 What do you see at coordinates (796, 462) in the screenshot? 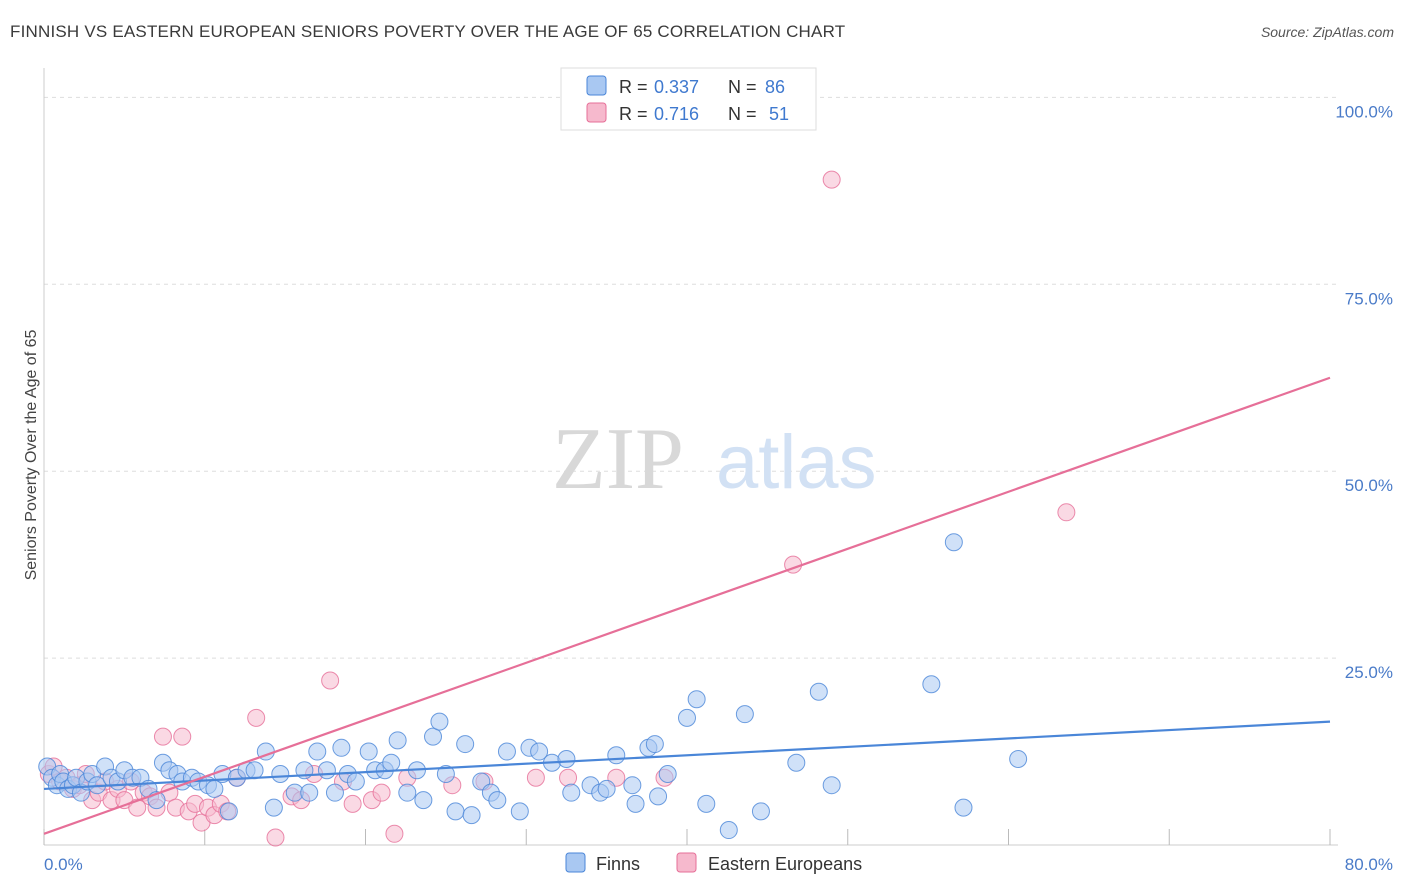
I see `watermark-atlas: atlas` at bounding box center [796, 462].